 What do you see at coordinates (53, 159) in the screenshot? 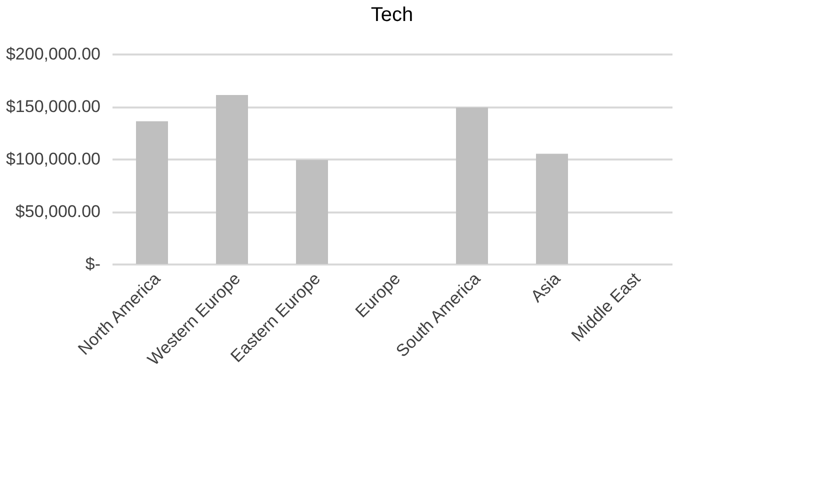
I see `y-tick-label: $100,000.00` at bounding box center [53, 159].